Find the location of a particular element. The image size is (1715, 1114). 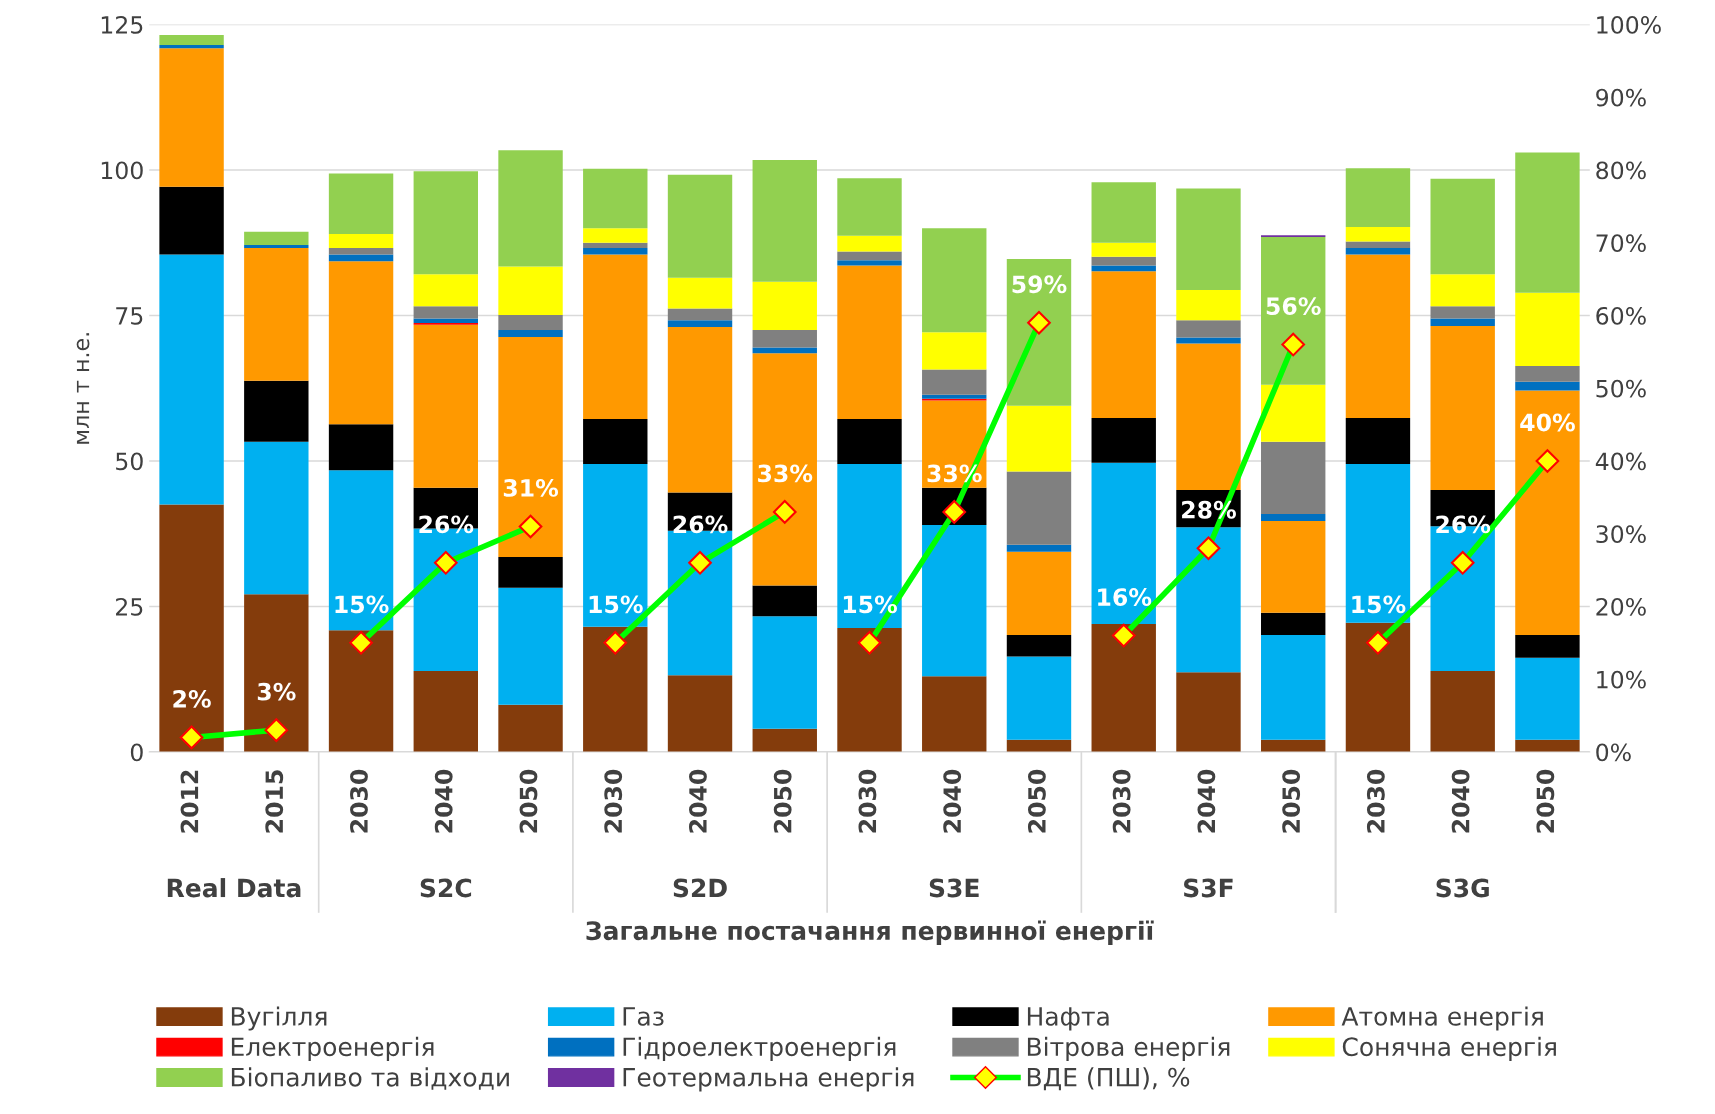

y-tick-label: 100 is located at coordinates (122, 170).